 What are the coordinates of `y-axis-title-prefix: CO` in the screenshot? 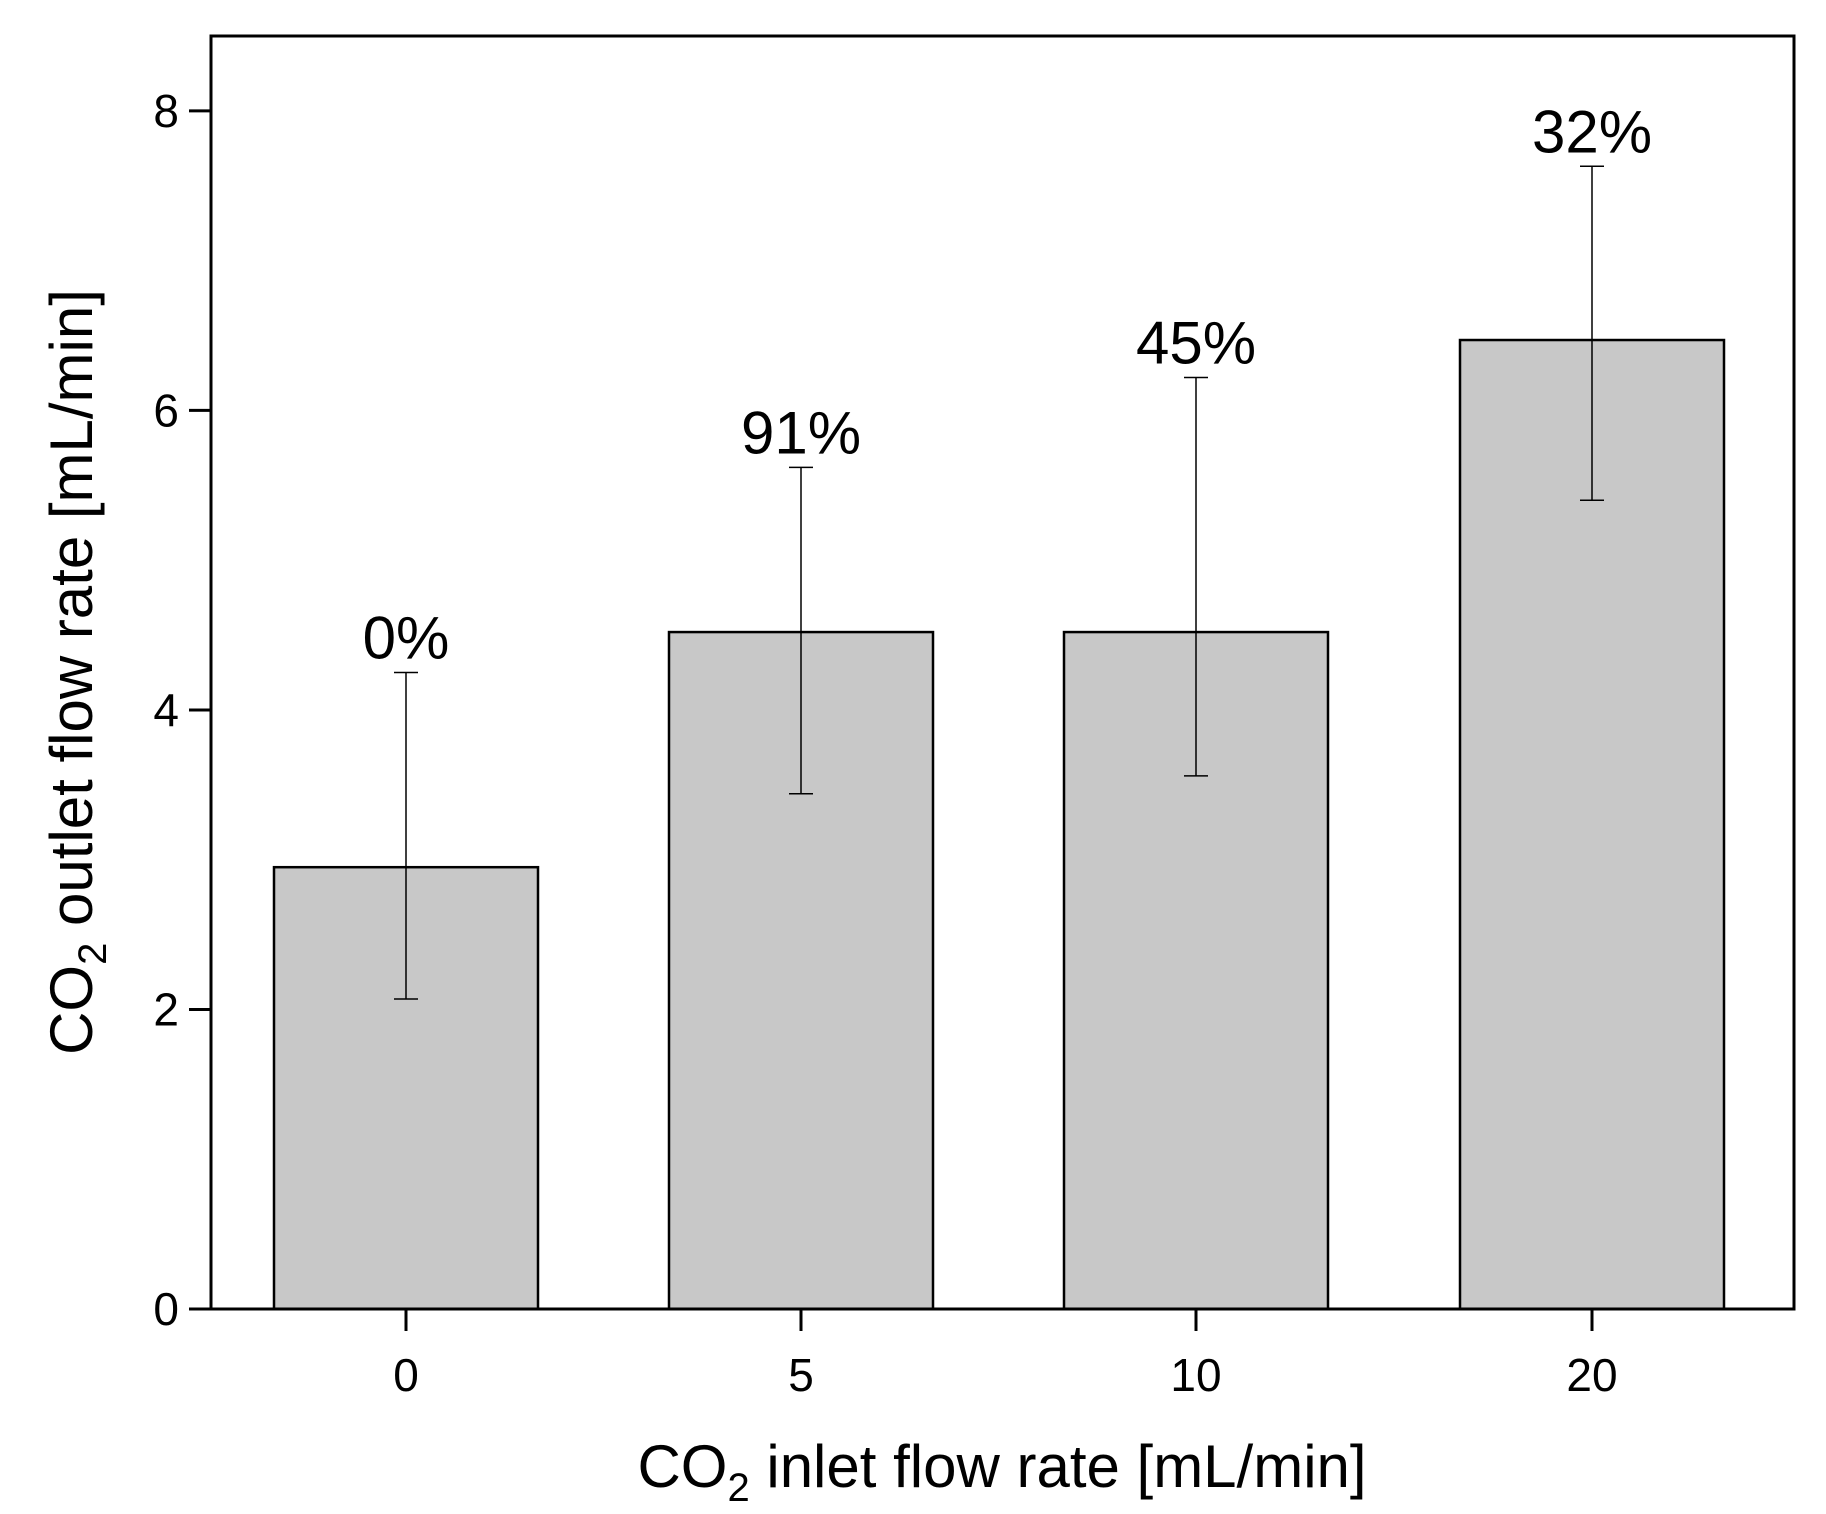 It's located at (71, 1010).